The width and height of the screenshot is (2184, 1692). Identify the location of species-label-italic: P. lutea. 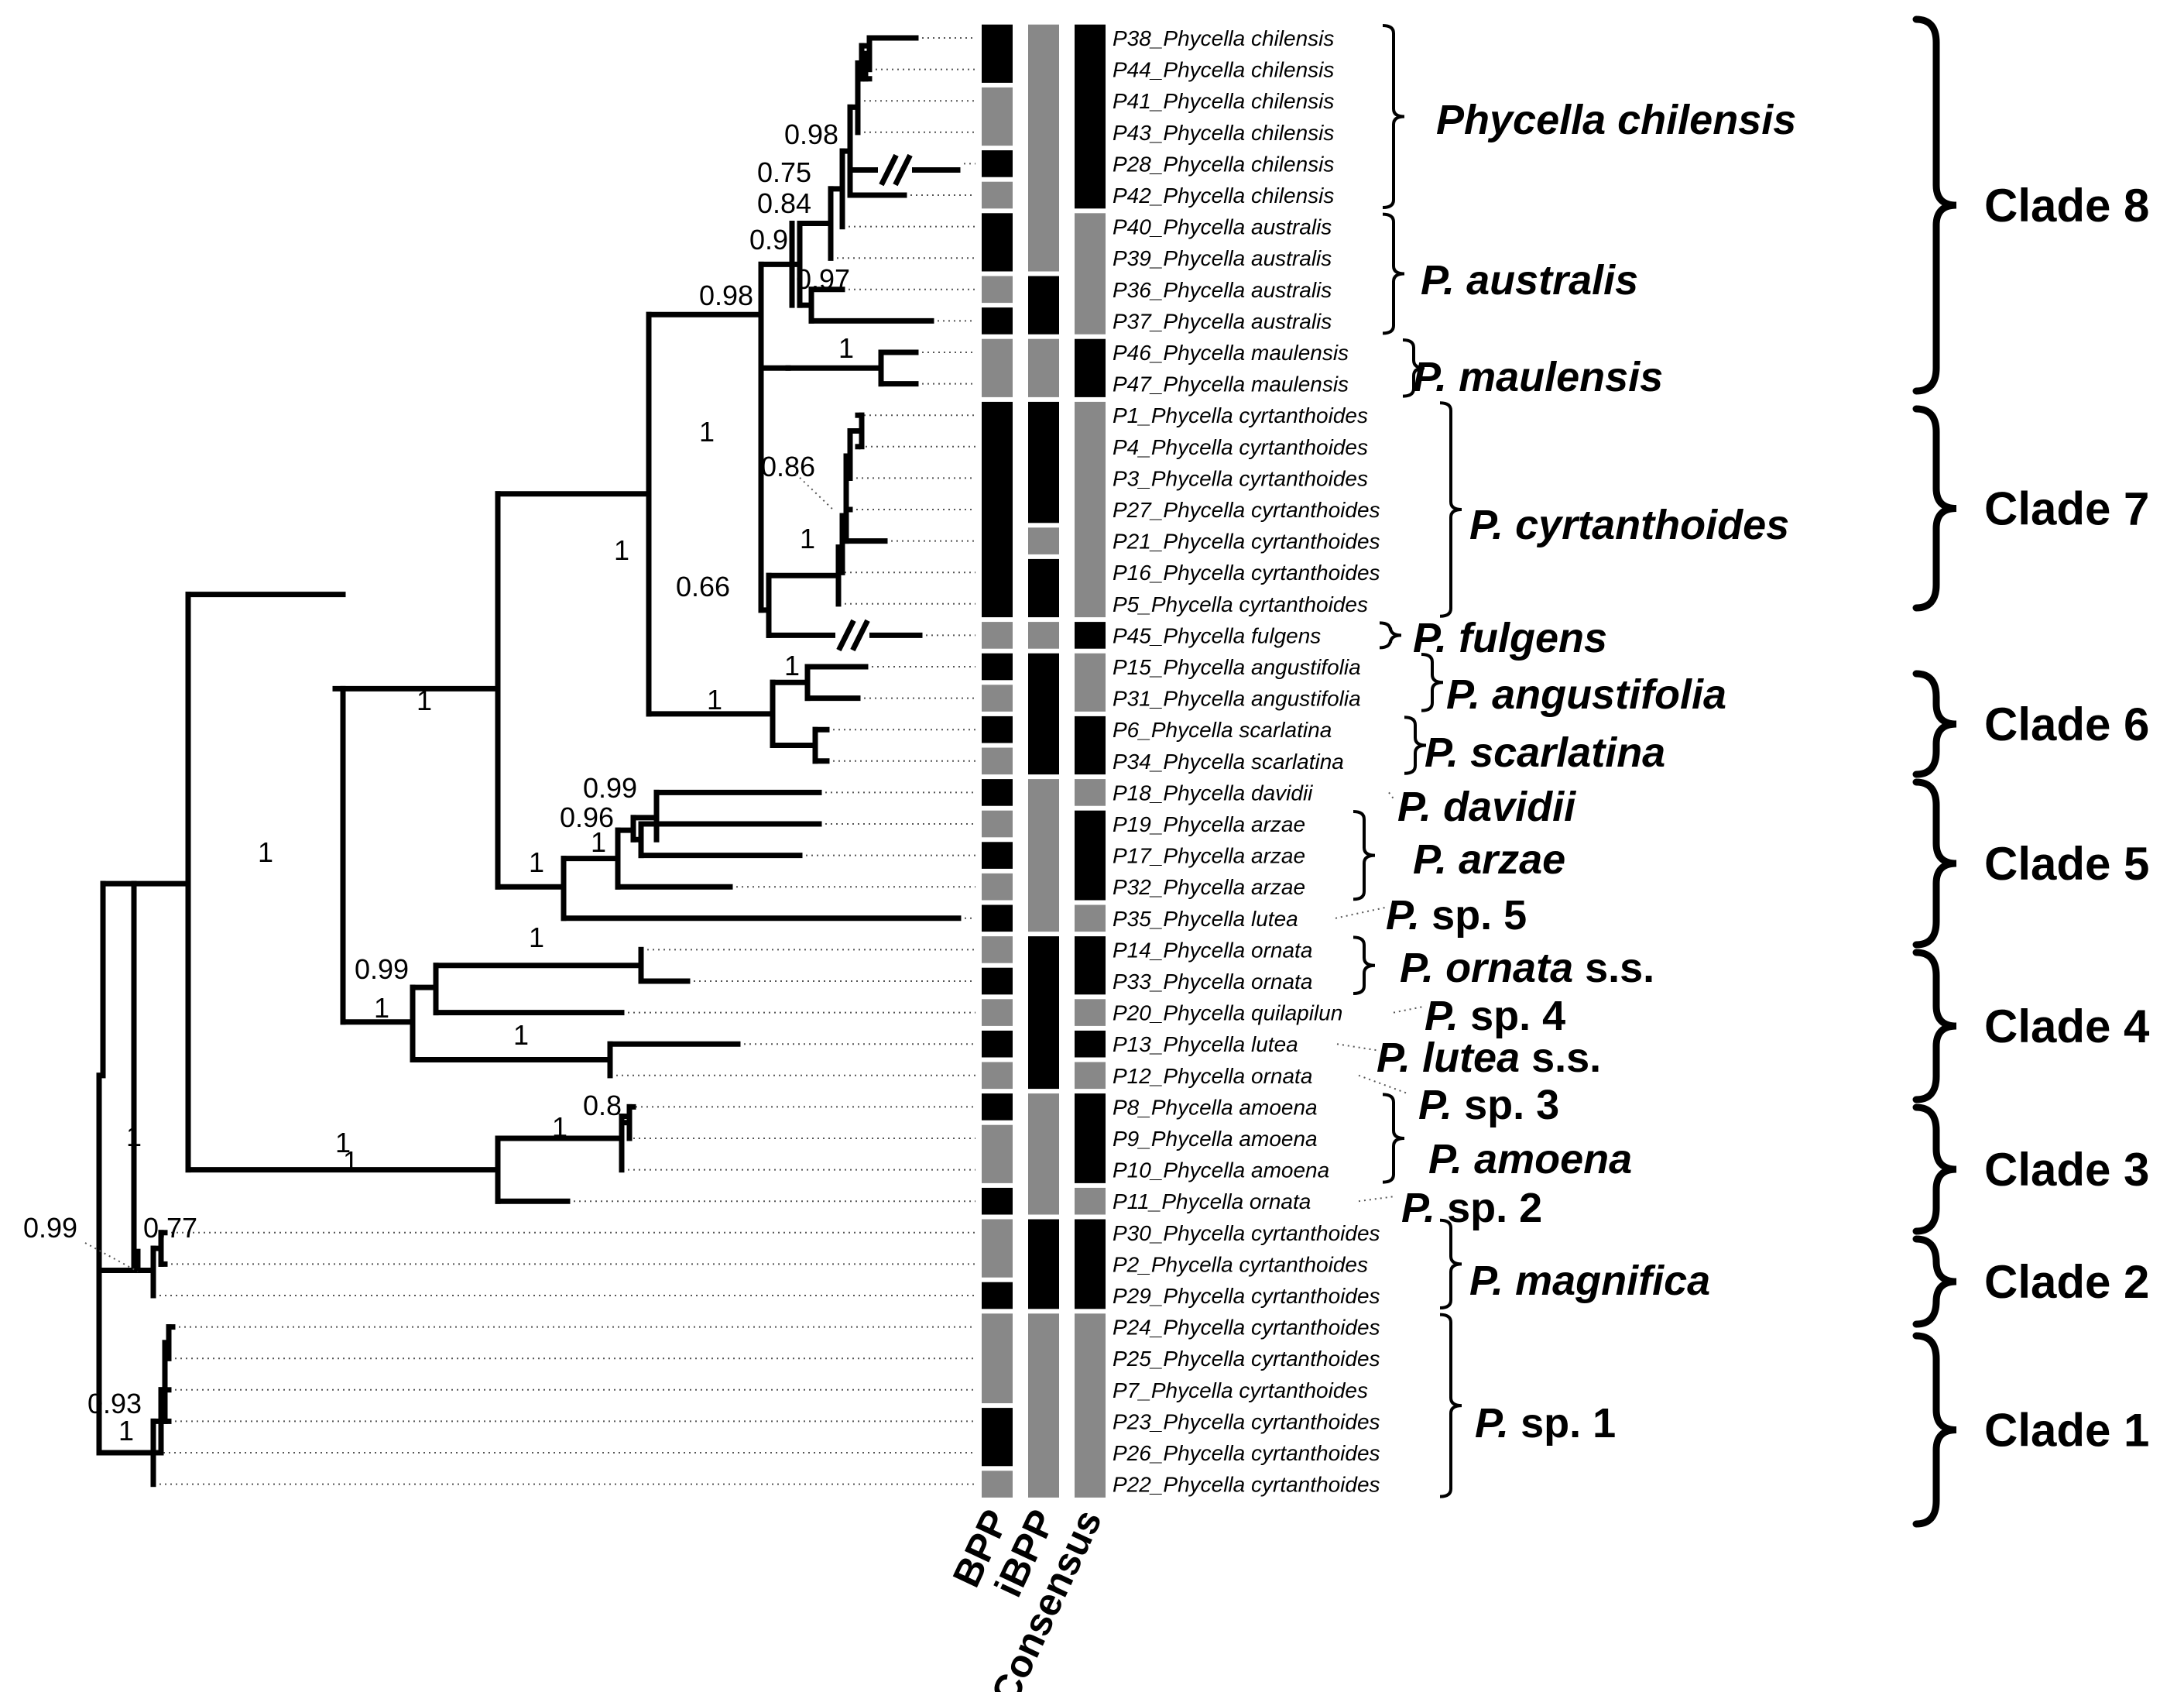
(1448, 1058).